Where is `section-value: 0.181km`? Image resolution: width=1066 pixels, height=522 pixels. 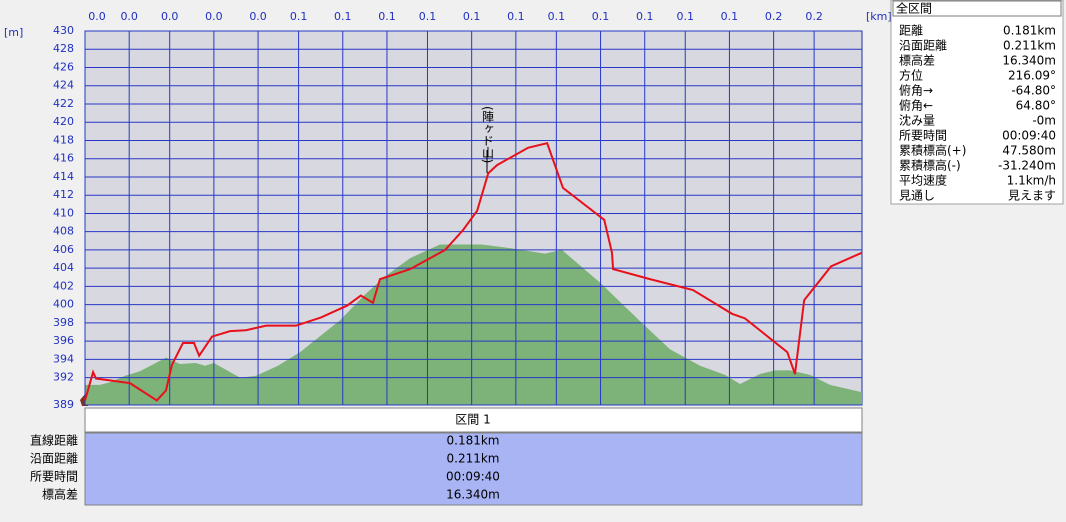
section-value: 0.181km is located at coordinates (473, 441).